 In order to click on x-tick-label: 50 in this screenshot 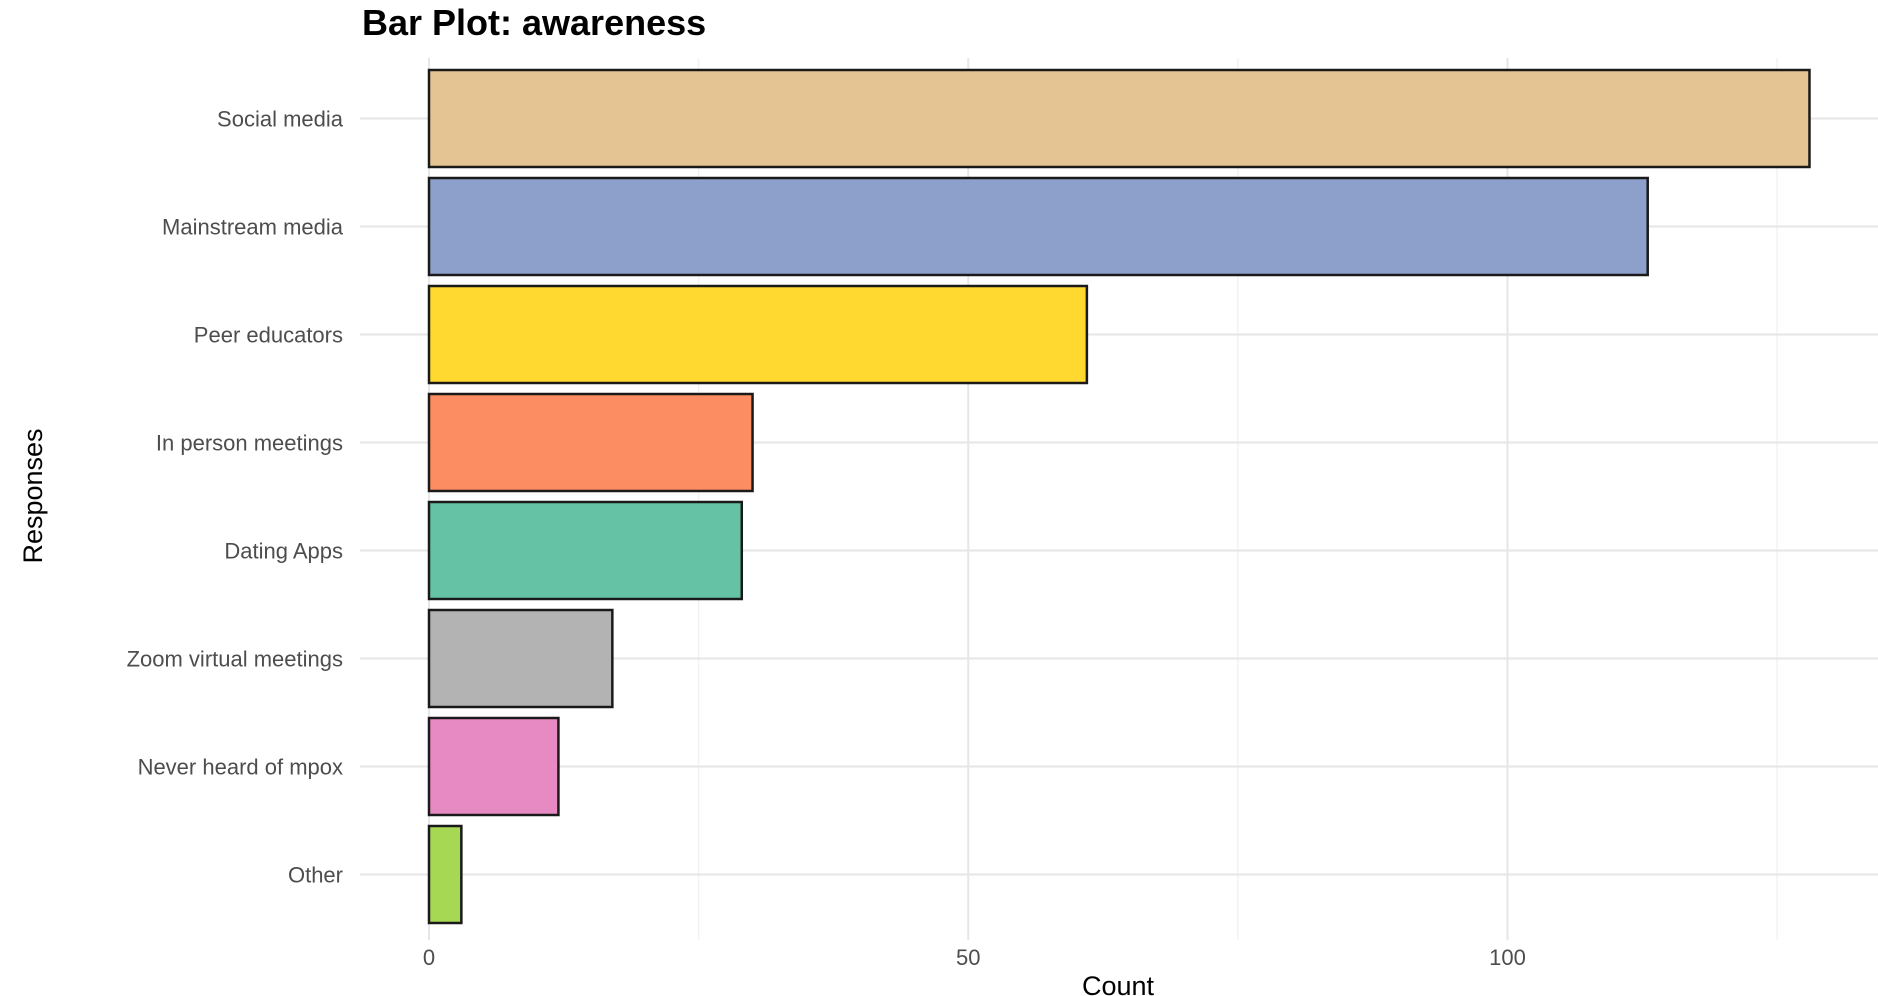, I will do `click(968, 957)`.